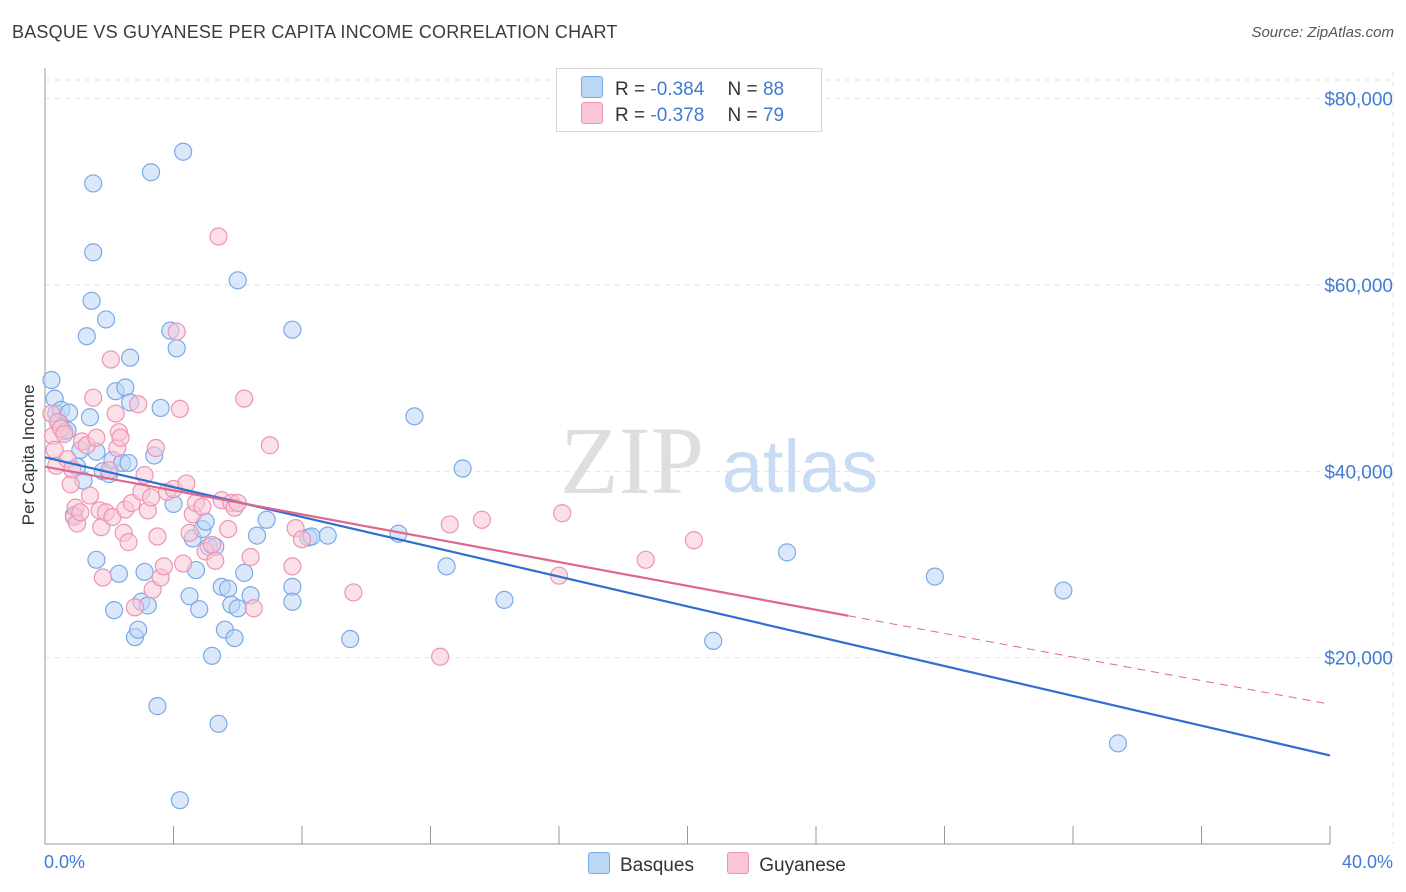  What do you see at coordinates (657, 865) in the screenshot?
I see `legend-label-basques: Basques` at bounding box center [657, 865].